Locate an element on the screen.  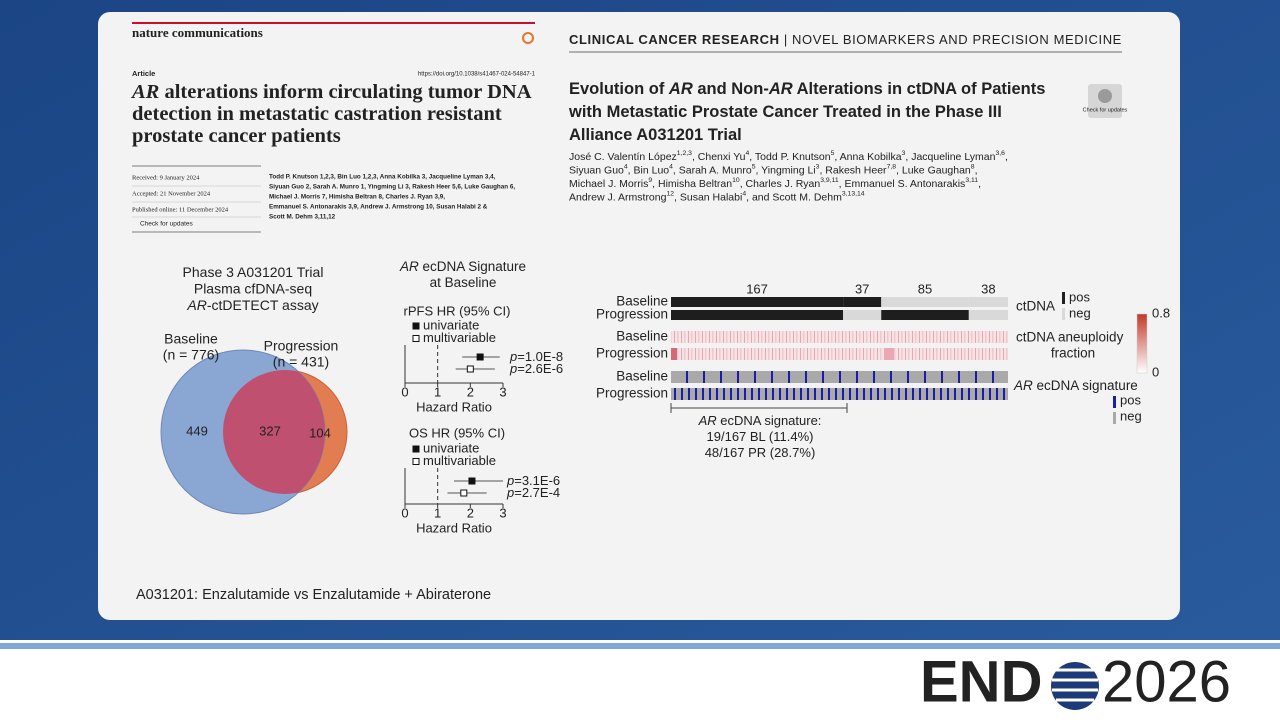
date: Accepted: 21 November 2024 is located at coordinates (171, 193).